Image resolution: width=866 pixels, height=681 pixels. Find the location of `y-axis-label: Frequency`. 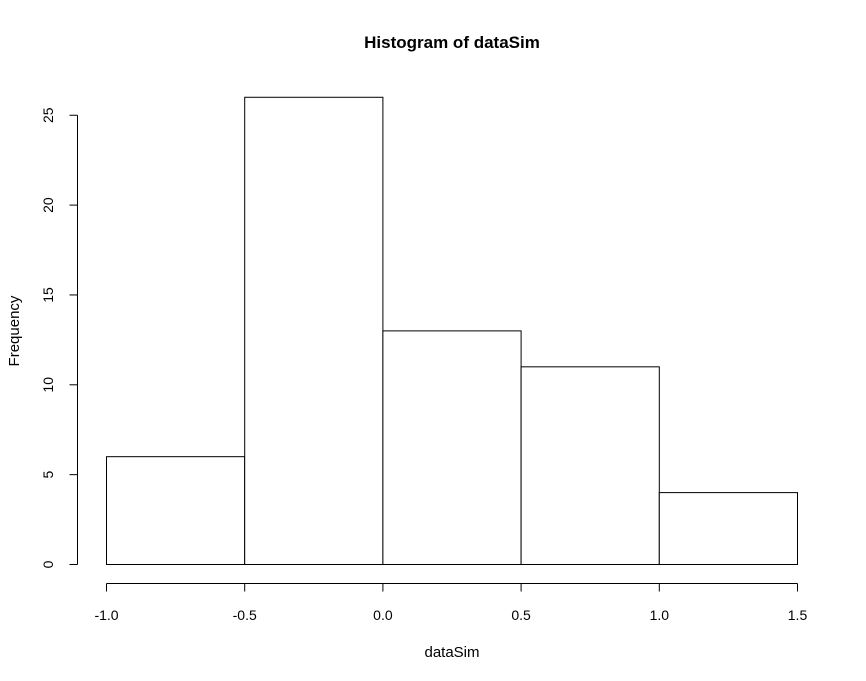

y-axis-label: Frequency is located at coordinates (14, 330).